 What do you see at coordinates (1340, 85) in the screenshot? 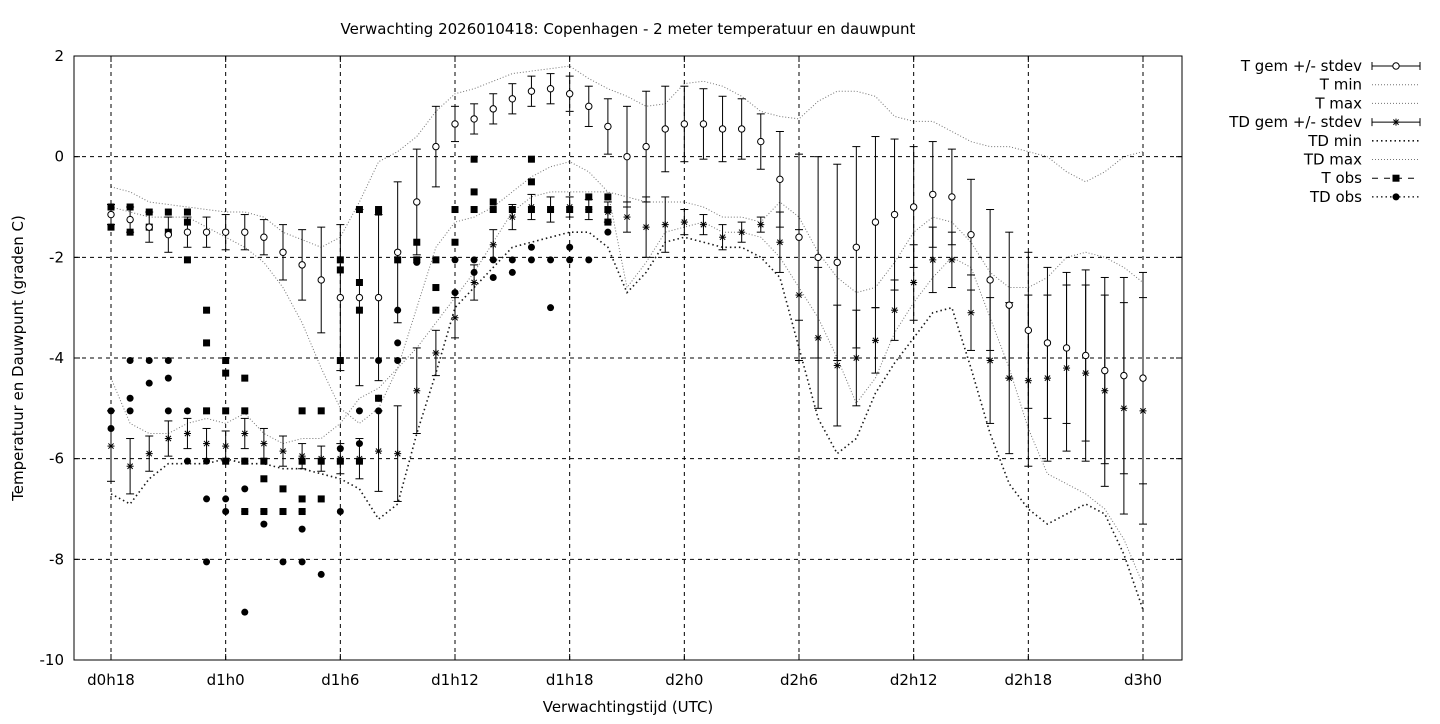
I see `legend-label: T min` at bounding box center [1340, 85].